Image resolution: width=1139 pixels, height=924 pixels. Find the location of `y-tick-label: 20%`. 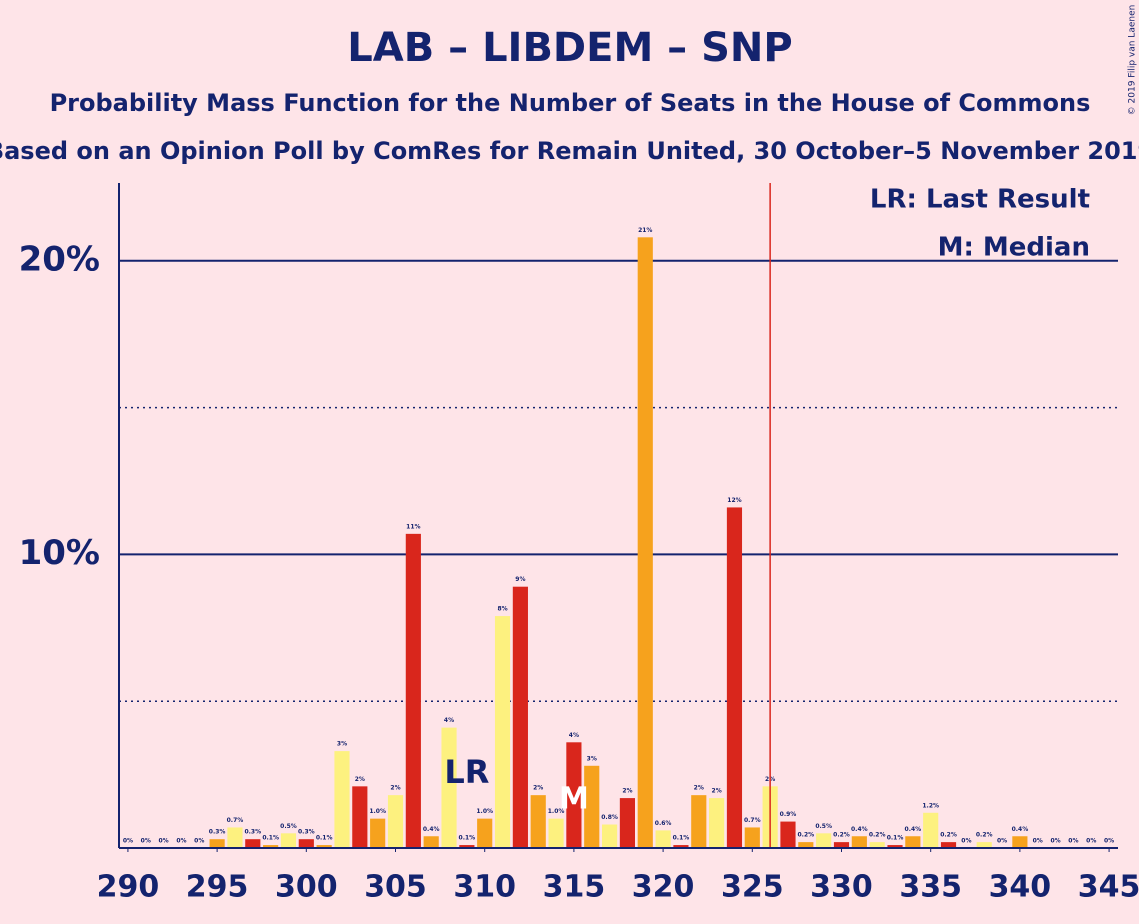

y-tick-label: 20% is located at coordinates (59, 259).